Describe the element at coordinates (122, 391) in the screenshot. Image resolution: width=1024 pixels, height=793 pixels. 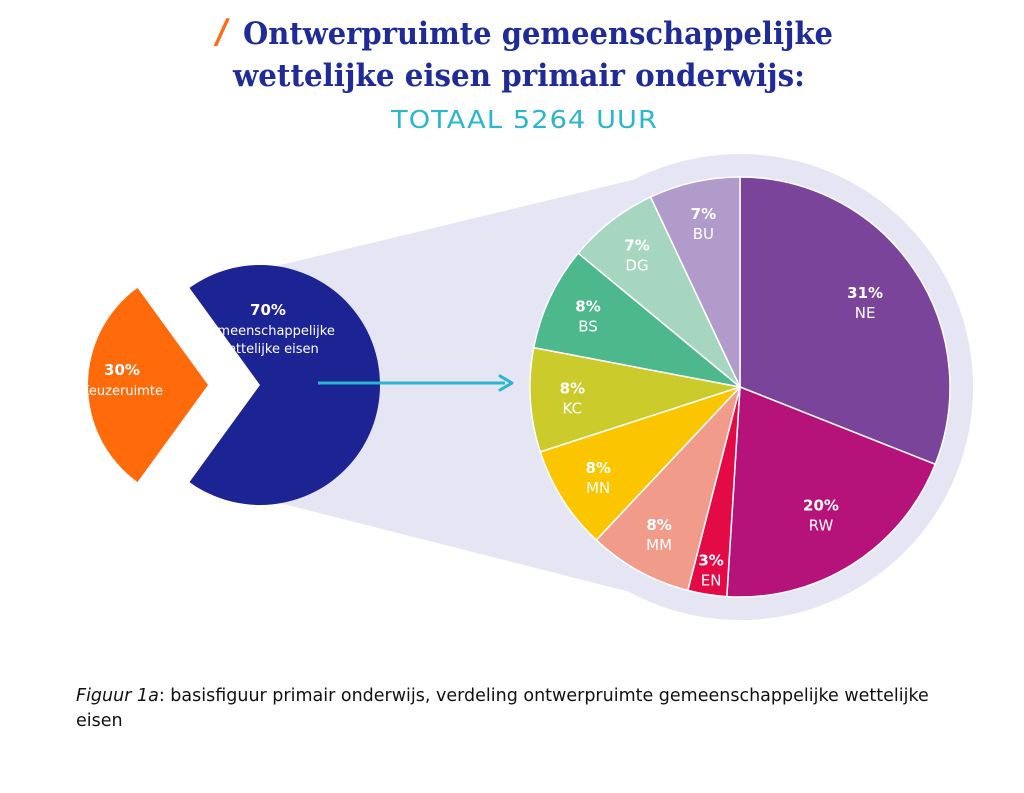
I see `left-pie-label-keuze: Keuzeruimte` at that location.